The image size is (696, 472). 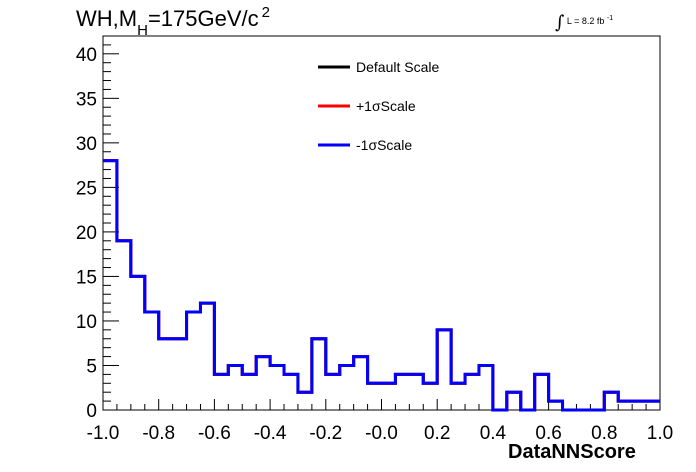 I want to click on x-tick-label: -0.8, so click(x=158, y=433).